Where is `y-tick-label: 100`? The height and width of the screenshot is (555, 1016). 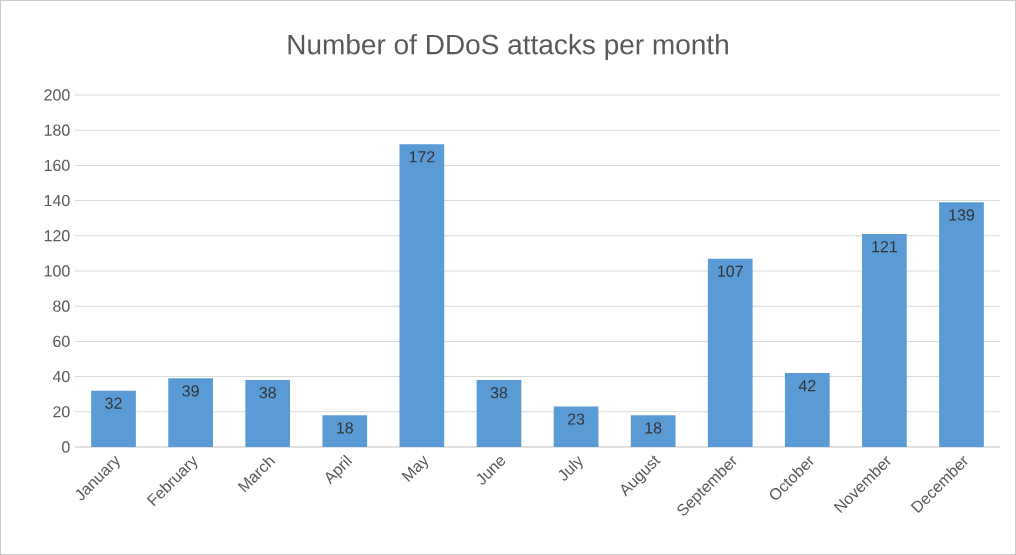 y-tick-label: 100 is located at coordinates (57, 271).